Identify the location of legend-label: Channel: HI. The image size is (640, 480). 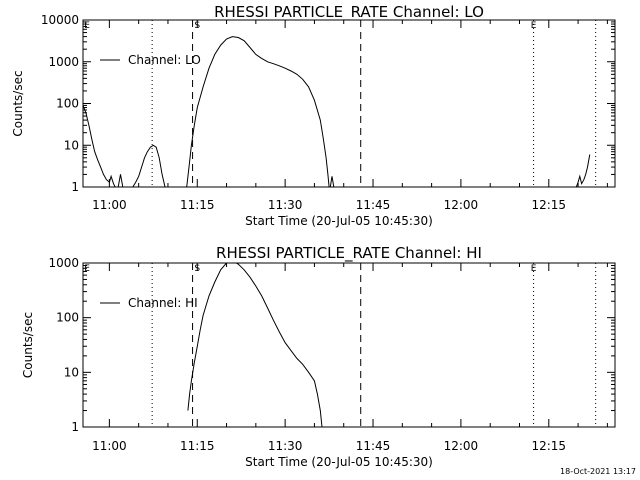
(163, 303).